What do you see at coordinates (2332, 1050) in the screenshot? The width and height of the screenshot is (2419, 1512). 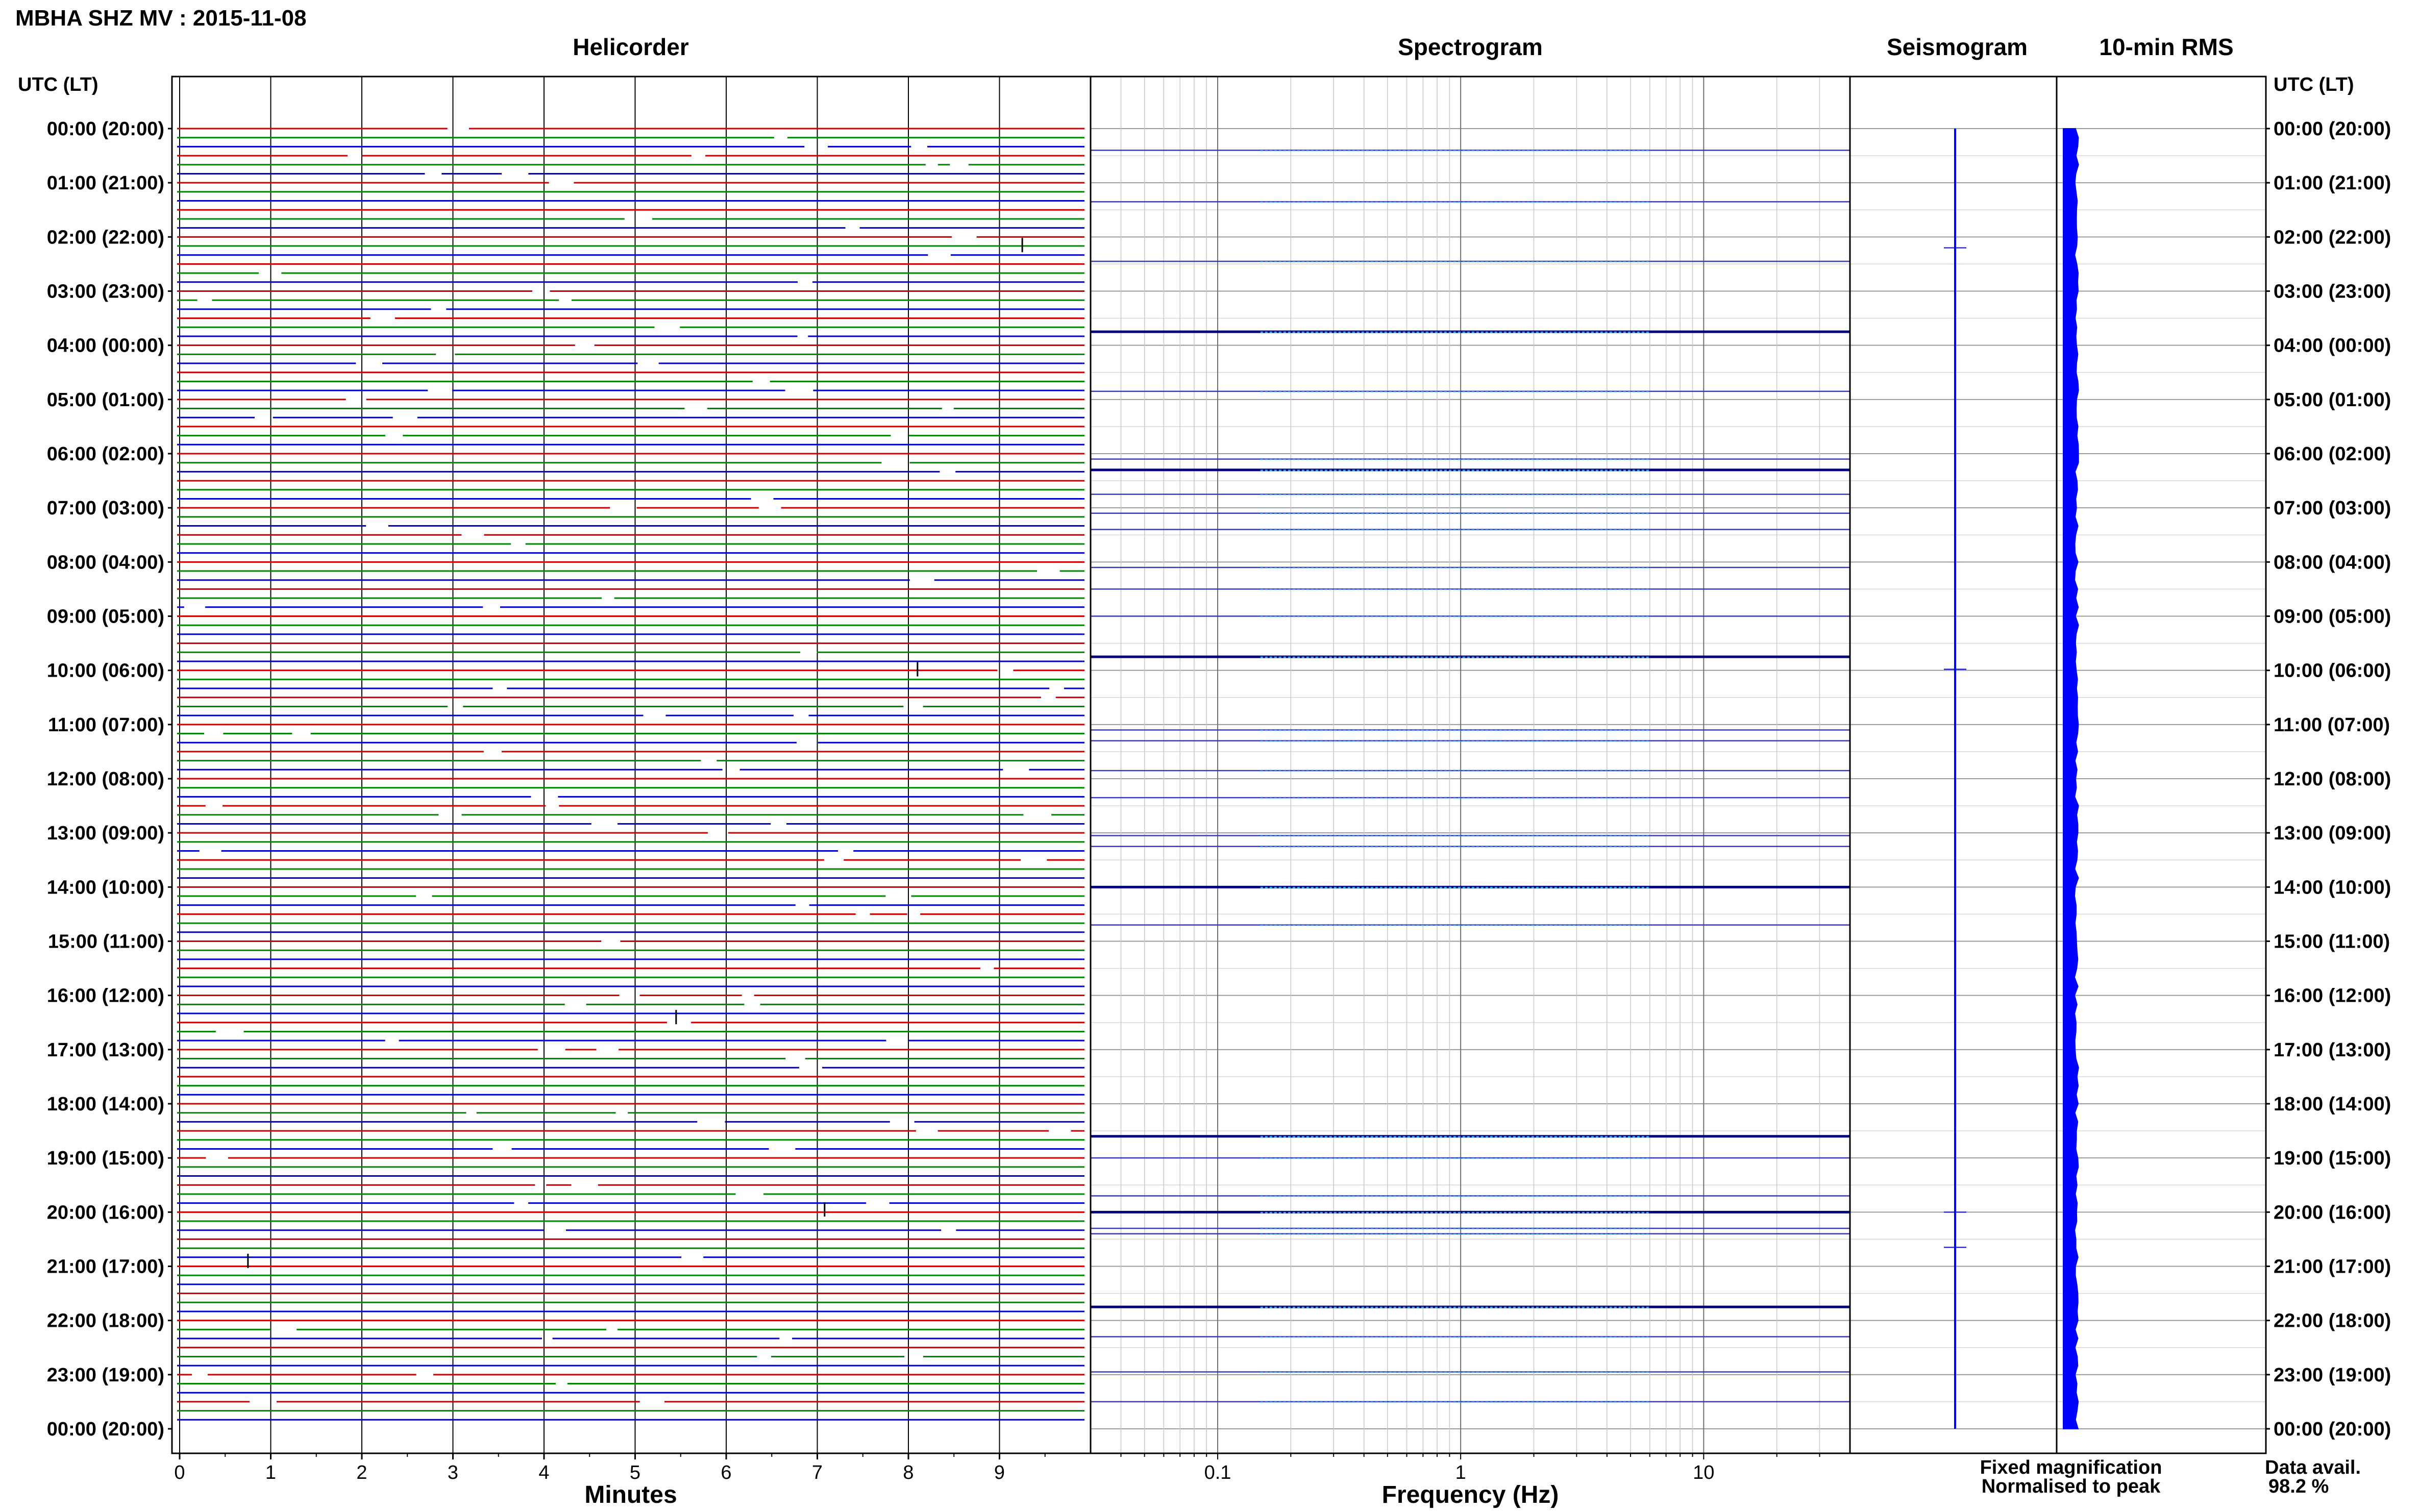 I see `time-tick-label-right: 17:00 (13:00)` at bounding box center [2332, 1050].